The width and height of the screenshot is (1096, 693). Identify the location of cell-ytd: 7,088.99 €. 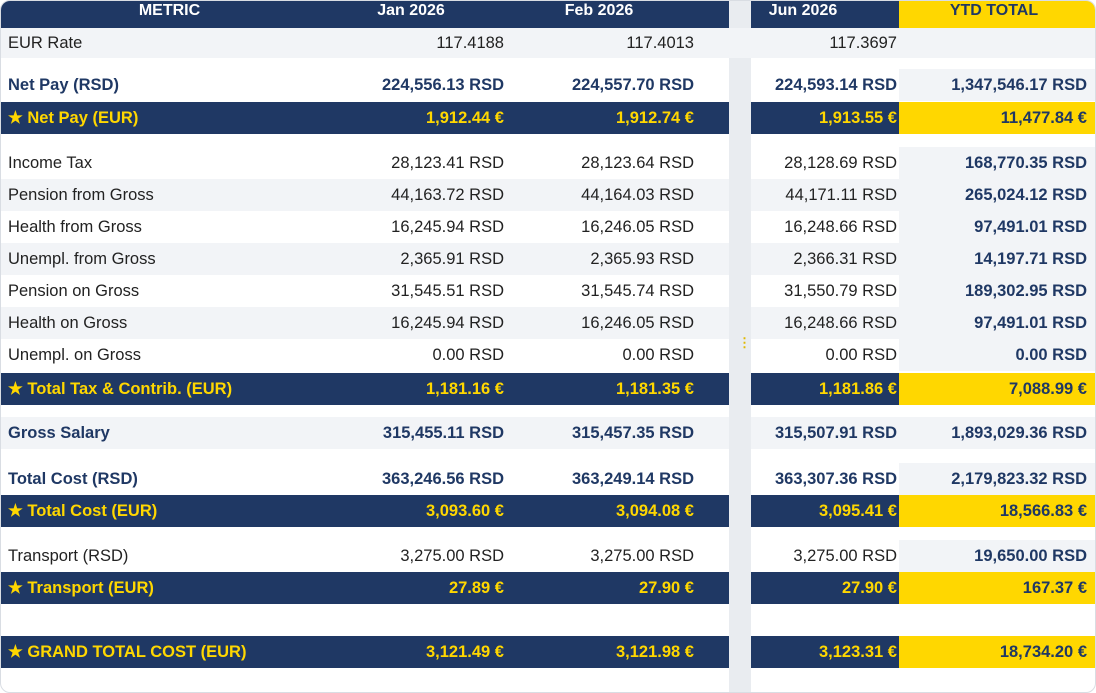
(1048, 388).